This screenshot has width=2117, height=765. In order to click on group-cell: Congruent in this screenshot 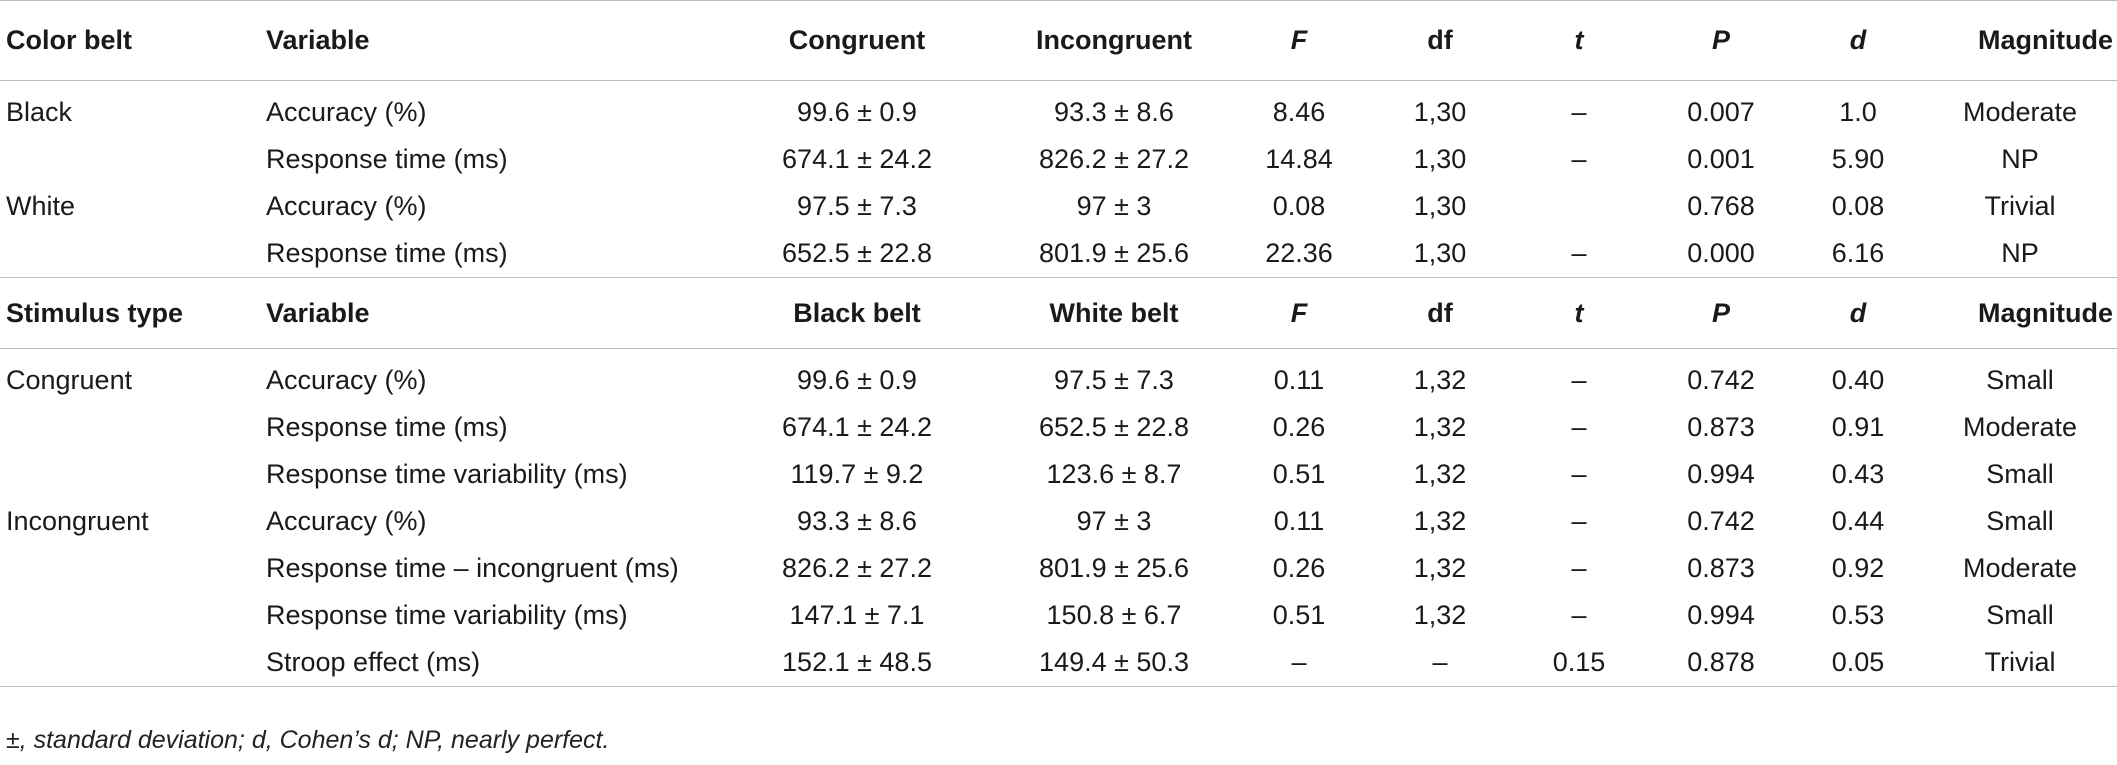, I will do `click(69, 380)`.